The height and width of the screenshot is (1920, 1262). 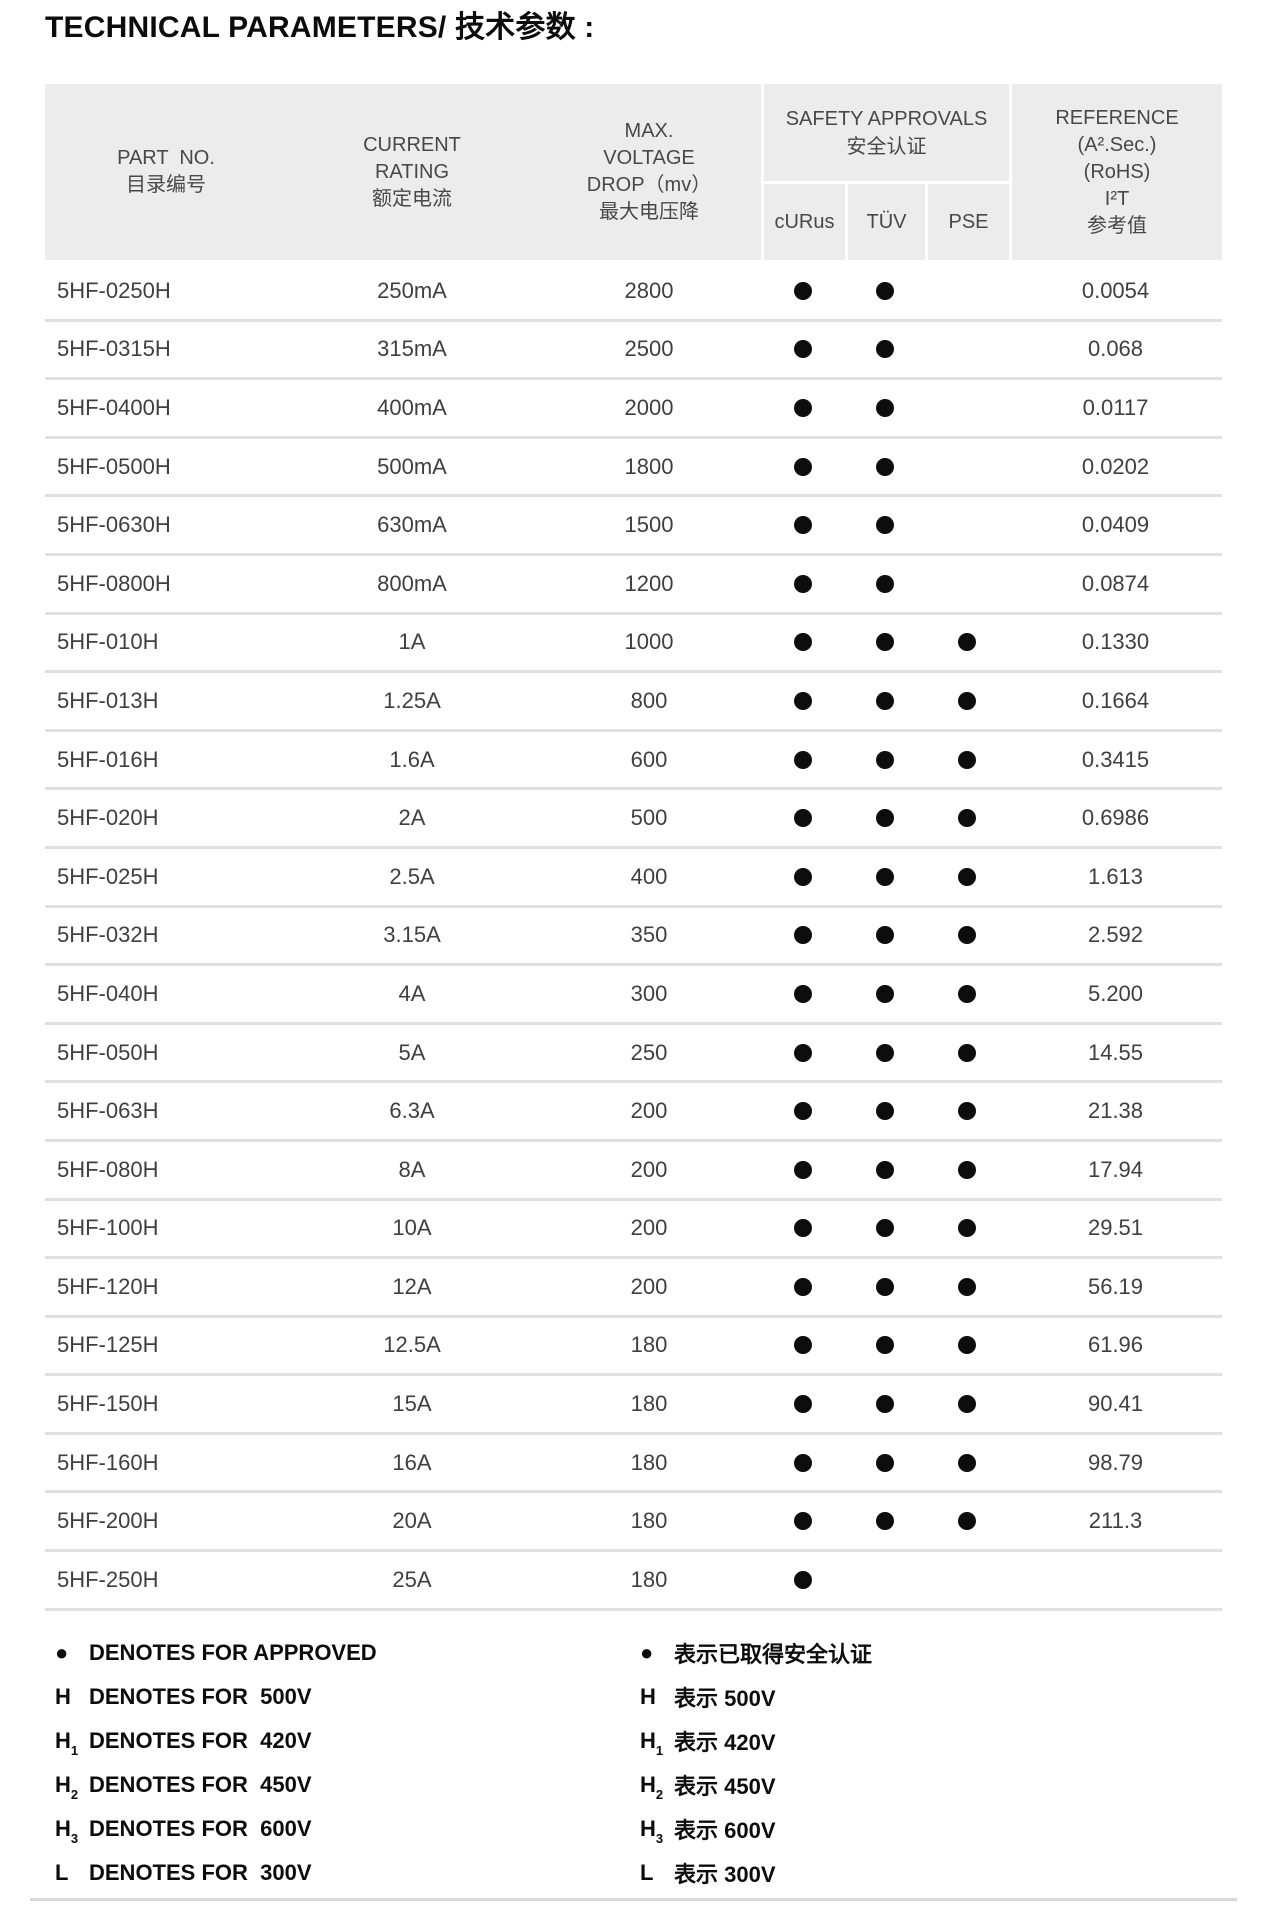 What do you see at coordinates (1115, 407) in the screenshot?
I see `reference-cell: 0.0117` at bounding box center [1115, 407].